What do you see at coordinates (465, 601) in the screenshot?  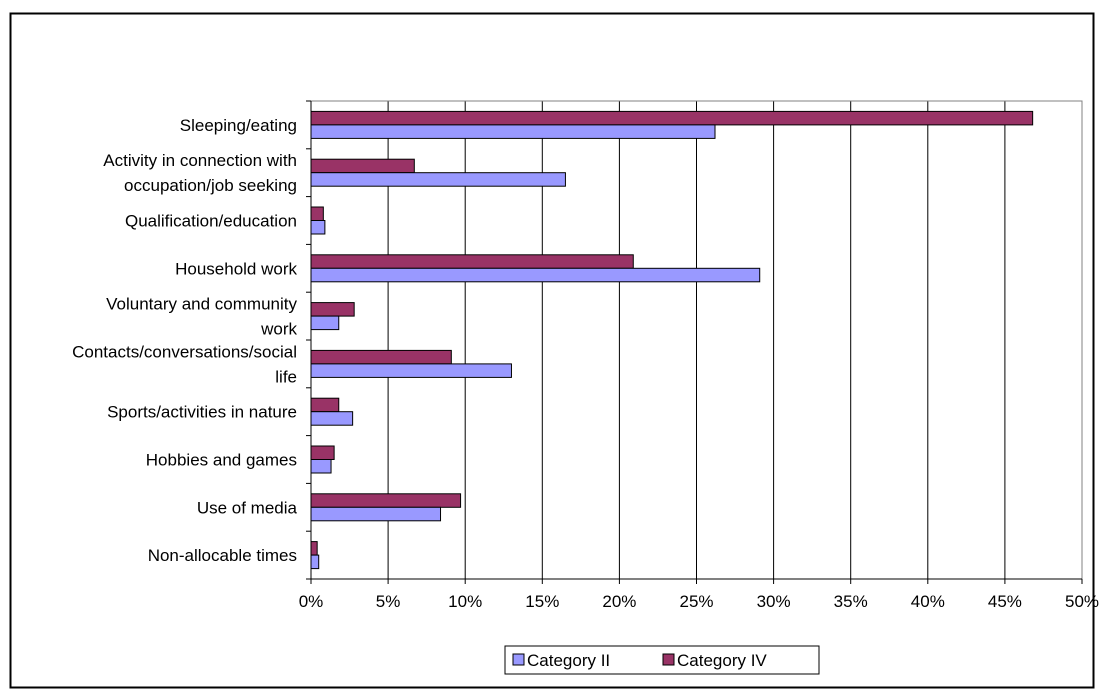 I see `x-tick-label: 10%` at bounding box center [465, 601].